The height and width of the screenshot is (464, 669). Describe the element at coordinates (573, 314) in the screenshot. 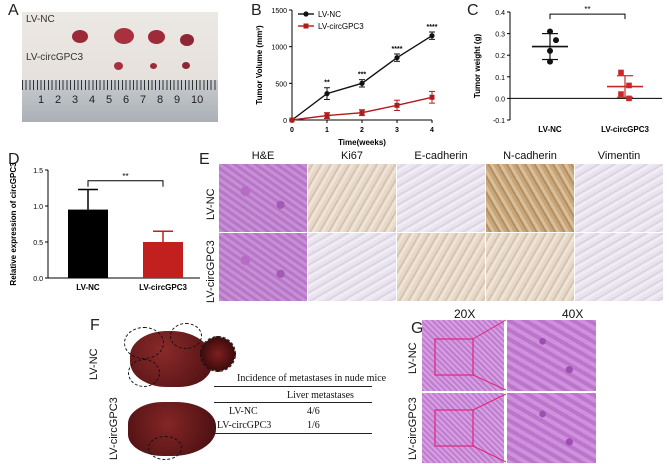

I see `g-col-40x: 40X` at that location.